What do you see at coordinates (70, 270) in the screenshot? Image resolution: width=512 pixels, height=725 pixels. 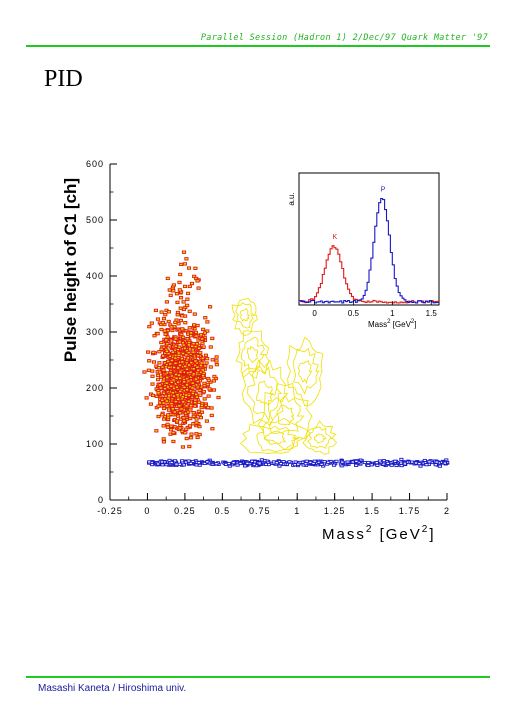 I see `y-axis-label: Pulse height of C1 [ch]` at bounding box center [70, 270].